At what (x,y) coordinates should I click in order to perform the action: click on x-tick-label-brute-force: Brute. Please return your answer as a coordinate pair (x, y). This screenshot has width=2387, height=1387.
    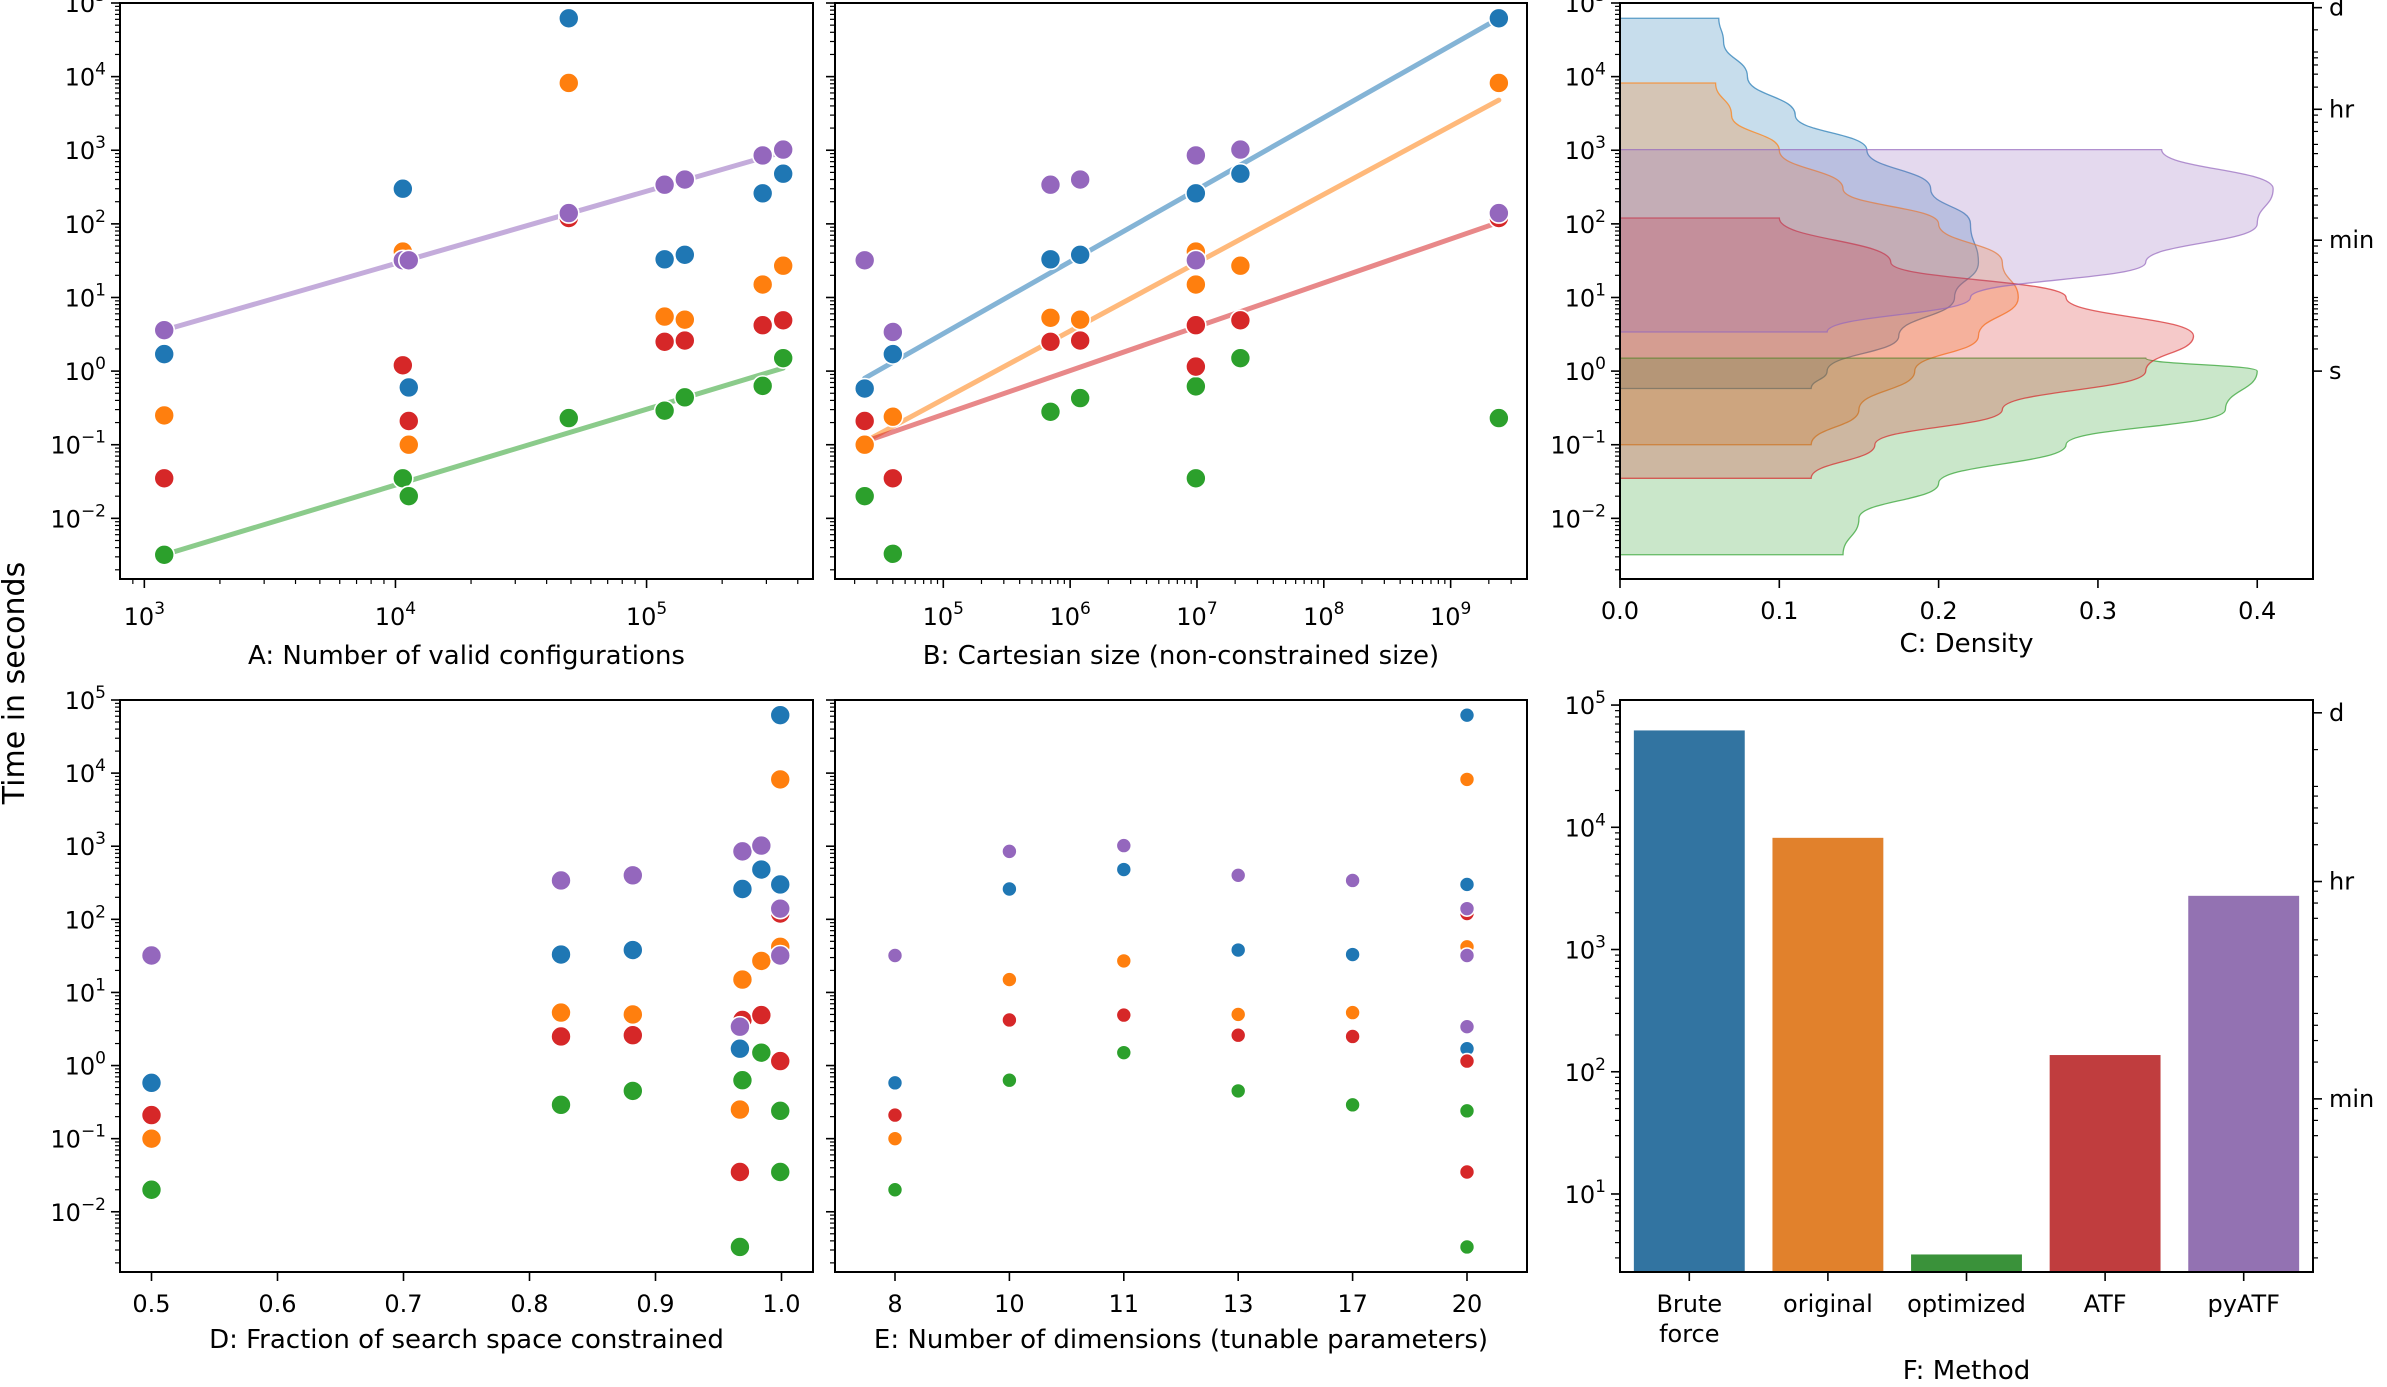
    Looking at the image, I should click on (1689, 1304).